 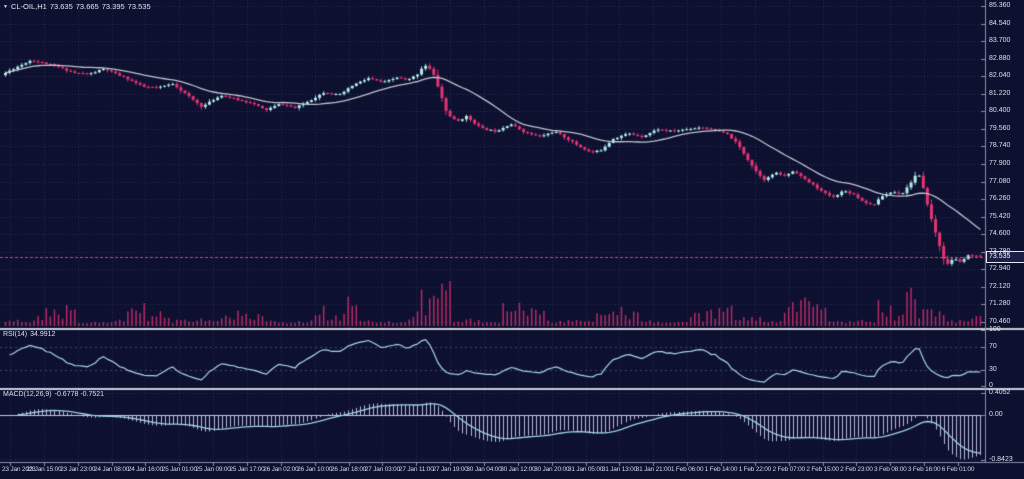 What do you see at coordinates (1000, 181) in the screenshot?
I see `price-axis-tick: 77.080` at bounding box center [1000, 181].